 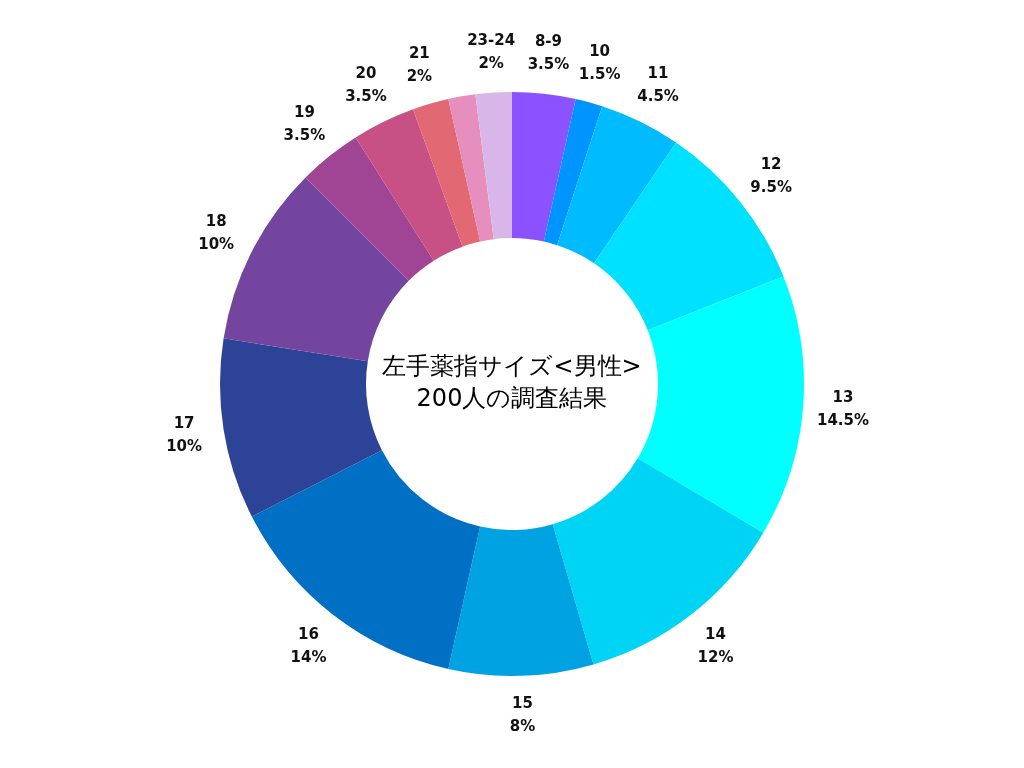 I want to click on slice-label: 19, so click(x=304, y=112).